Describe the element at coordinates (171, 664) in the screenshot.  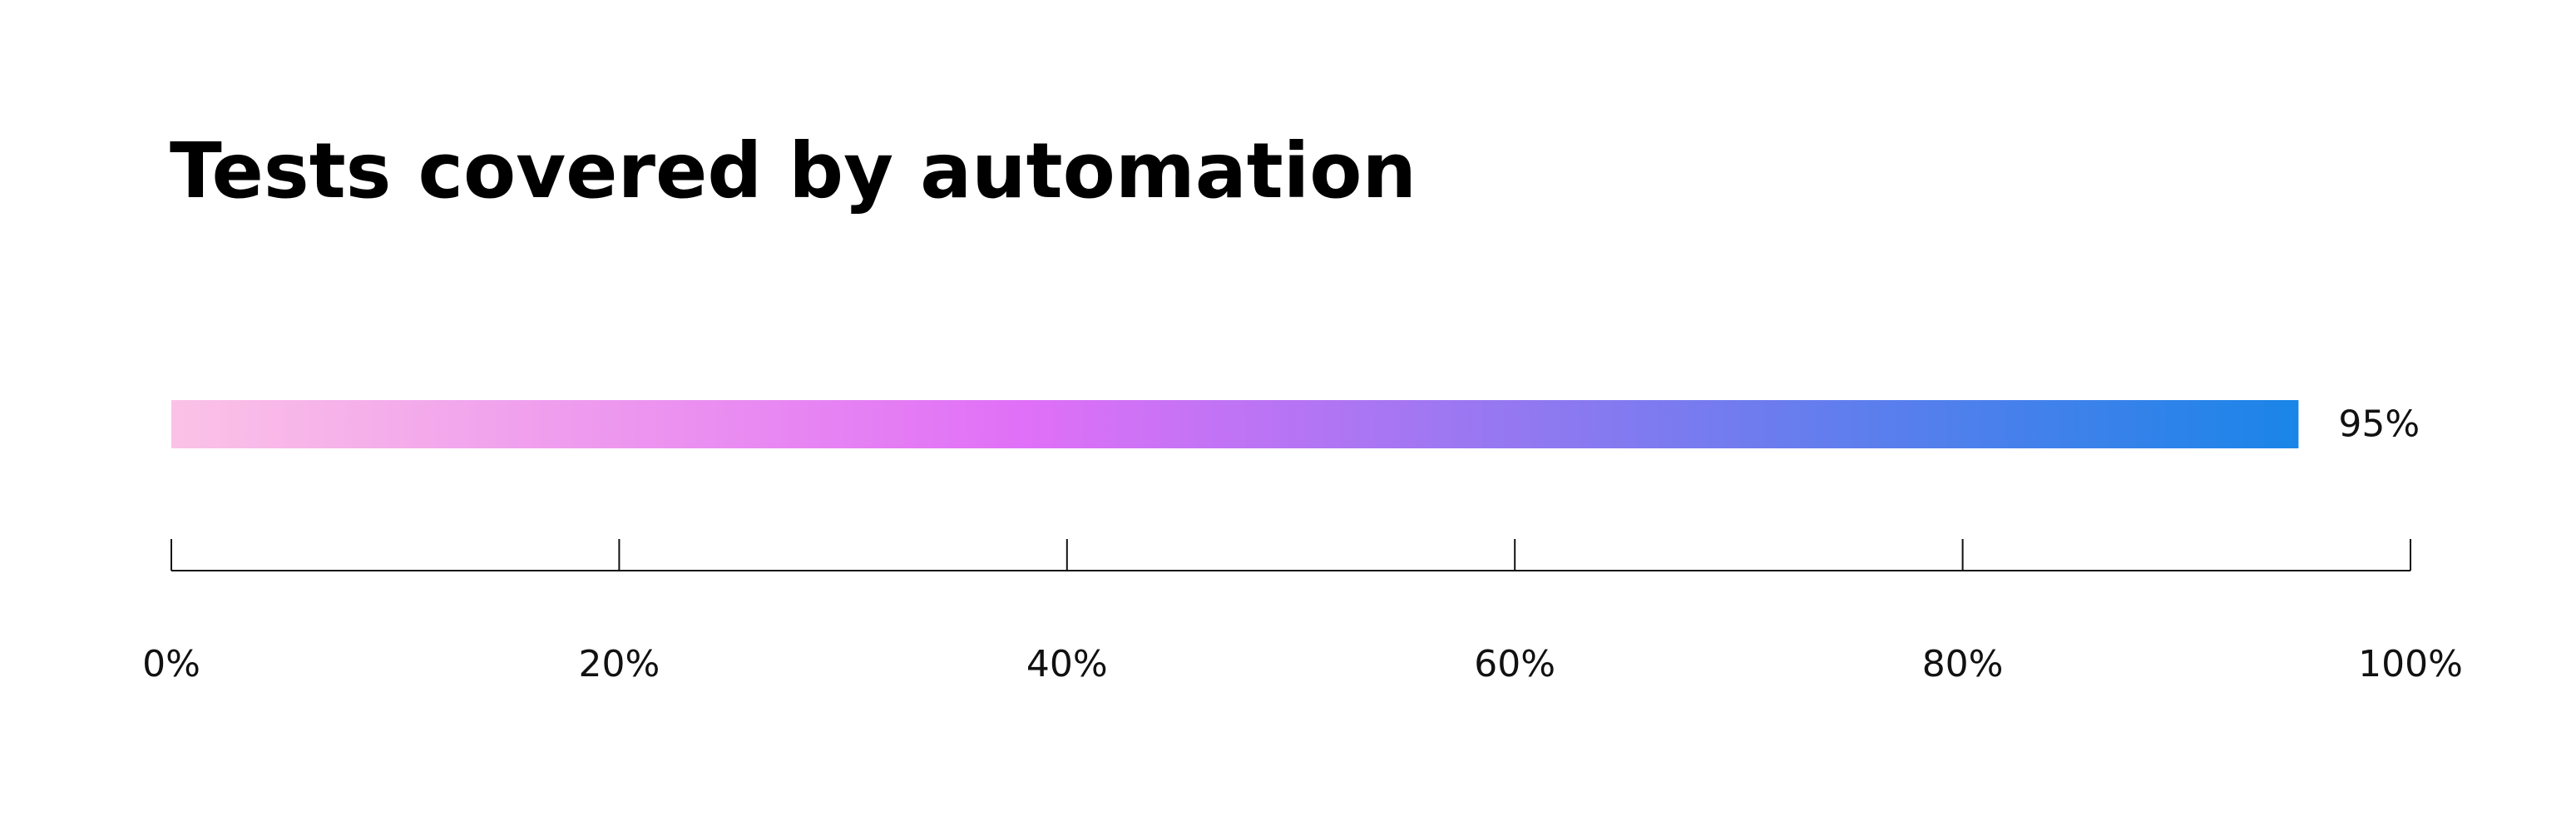
I see `x-tick-label: 0%` at that location.